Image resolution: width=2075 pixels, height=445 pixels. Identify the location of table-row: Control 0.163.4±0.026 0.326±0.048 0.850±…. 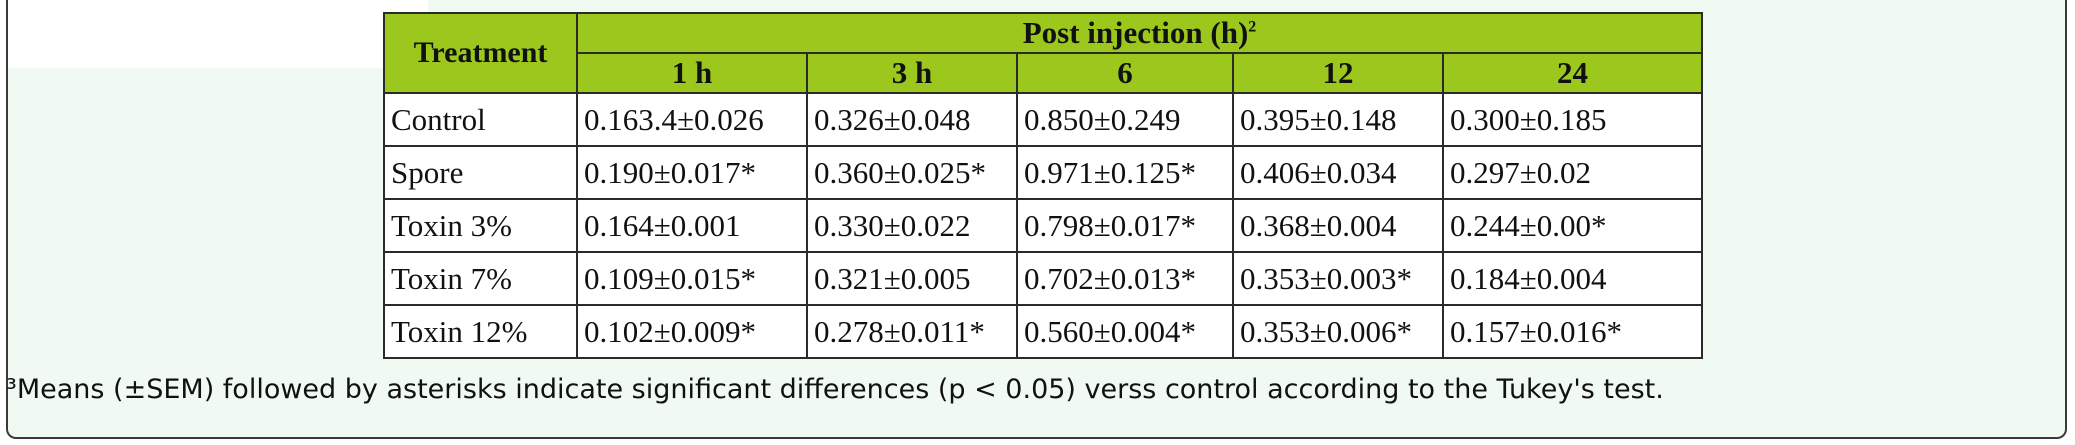
(1043, 119).